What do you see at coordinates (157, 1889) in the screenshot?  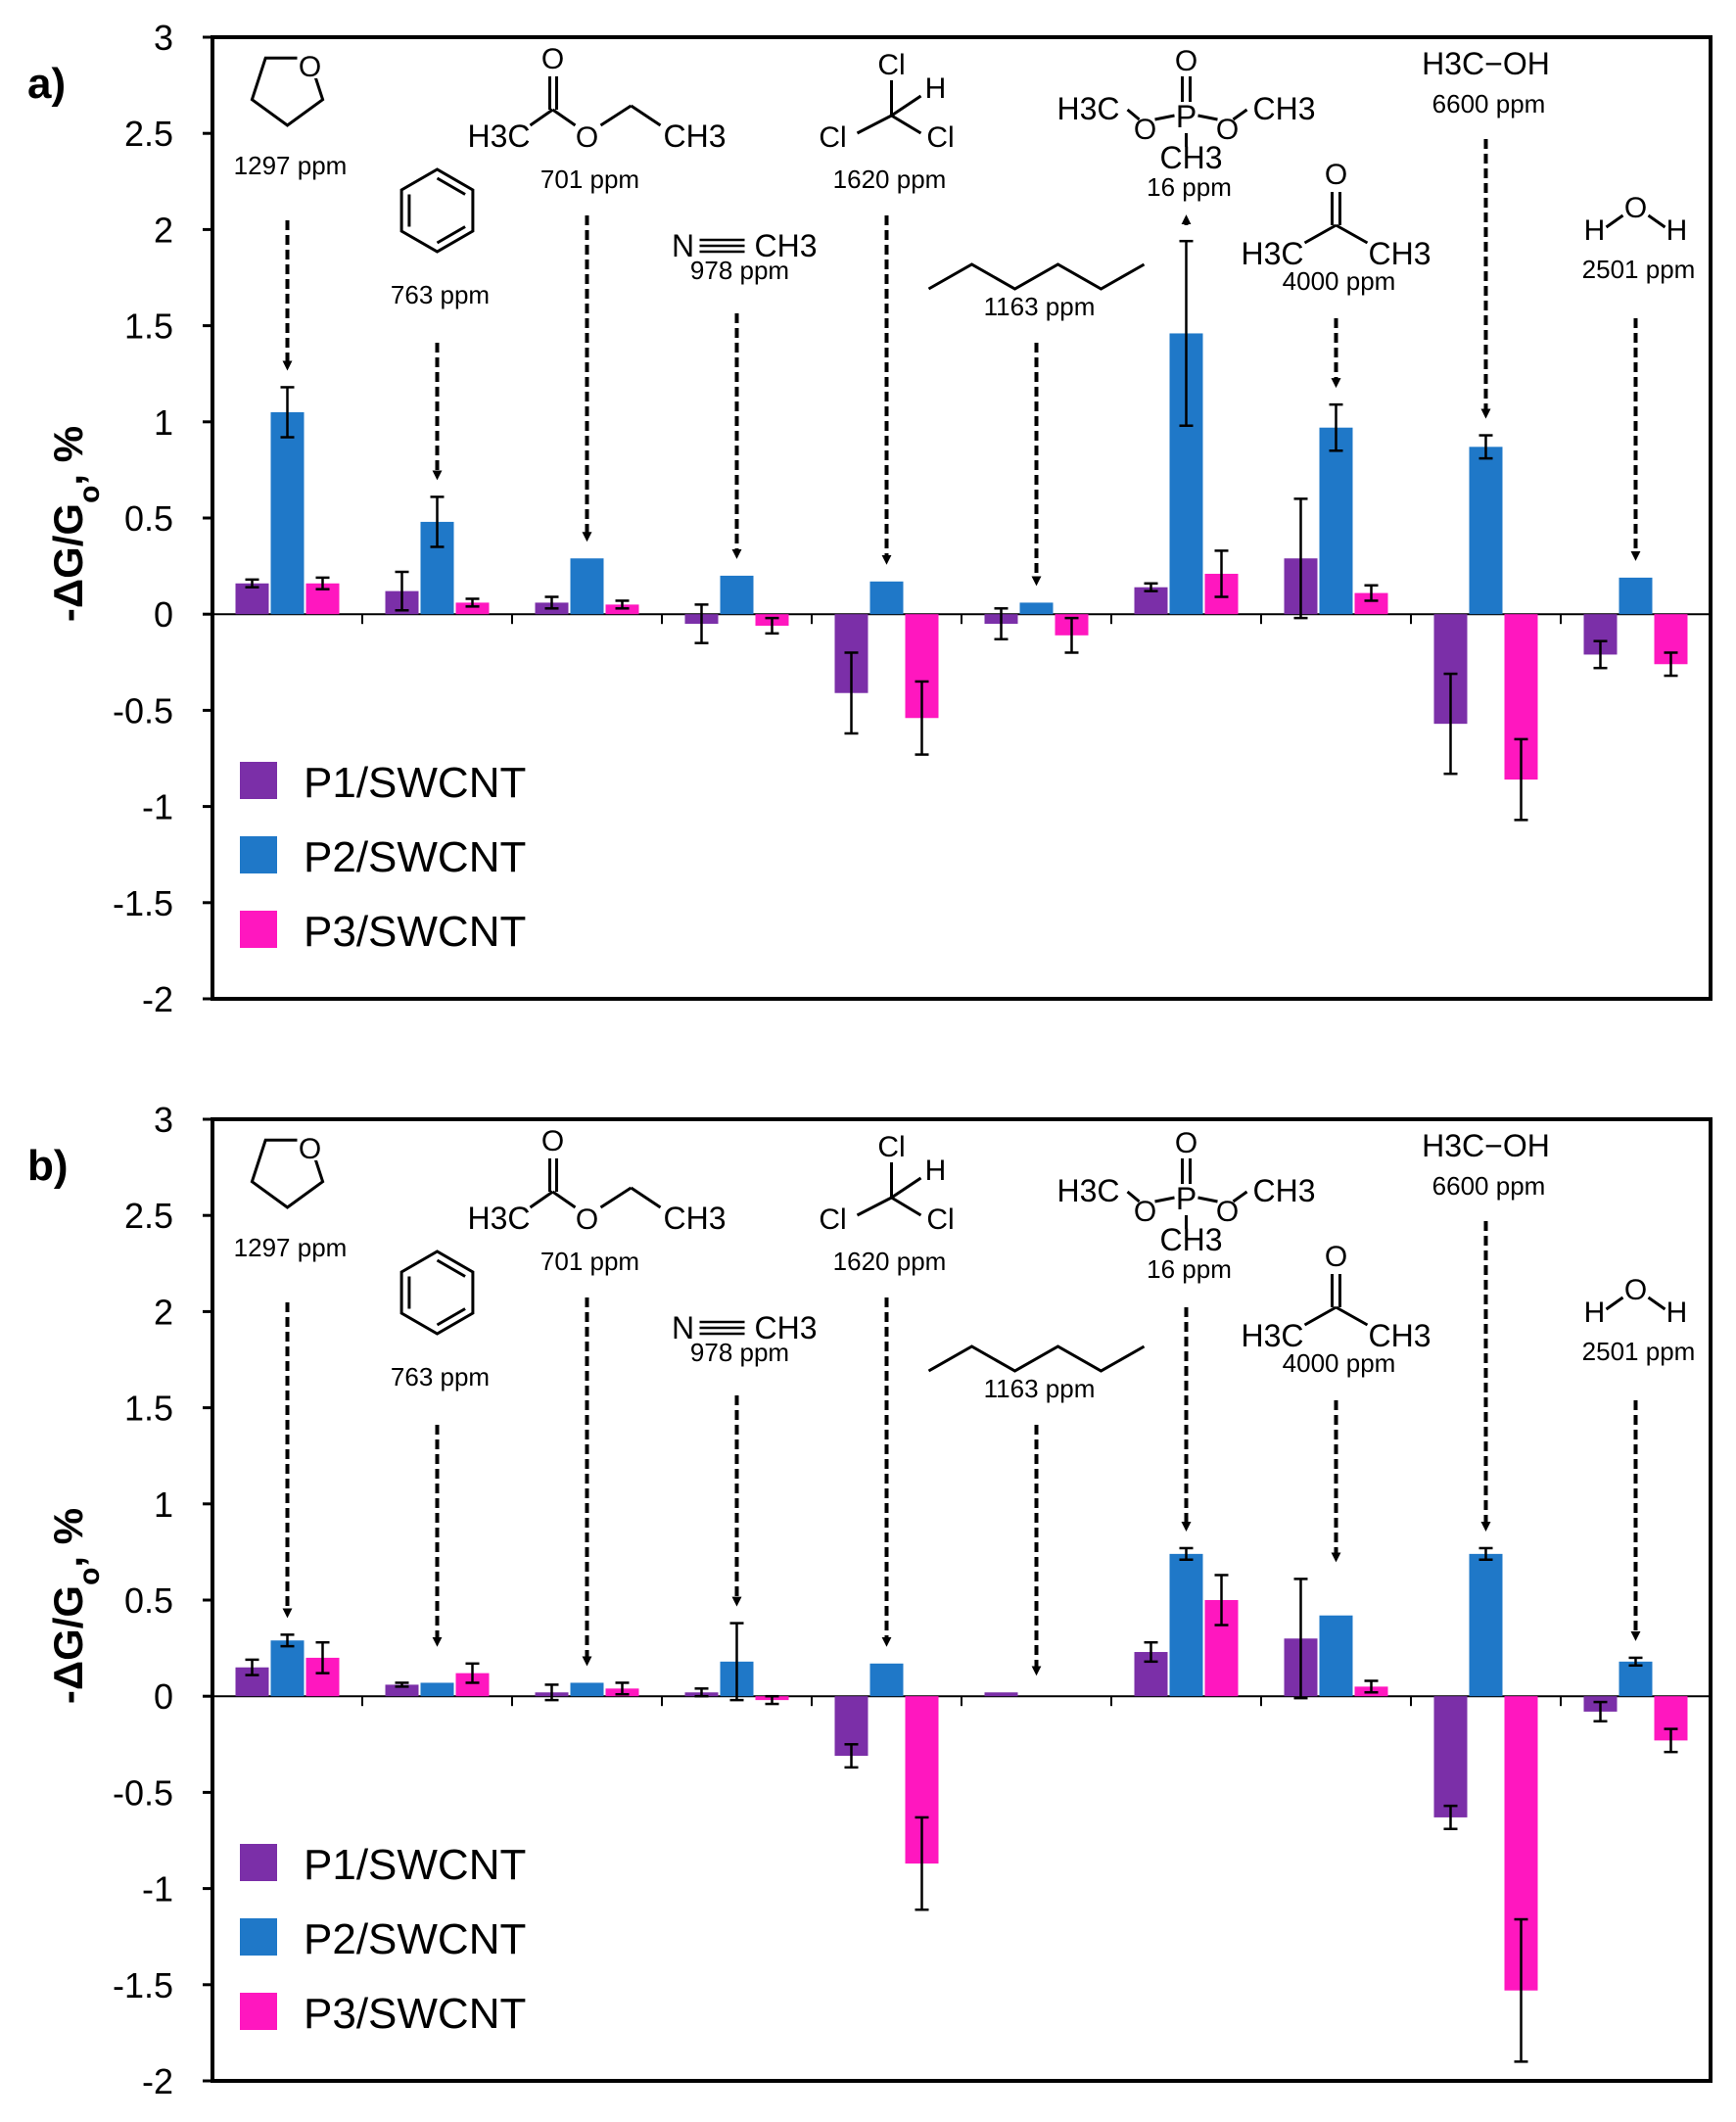 I see `y-tick-label: -1` at bounding box center [157, 1889].